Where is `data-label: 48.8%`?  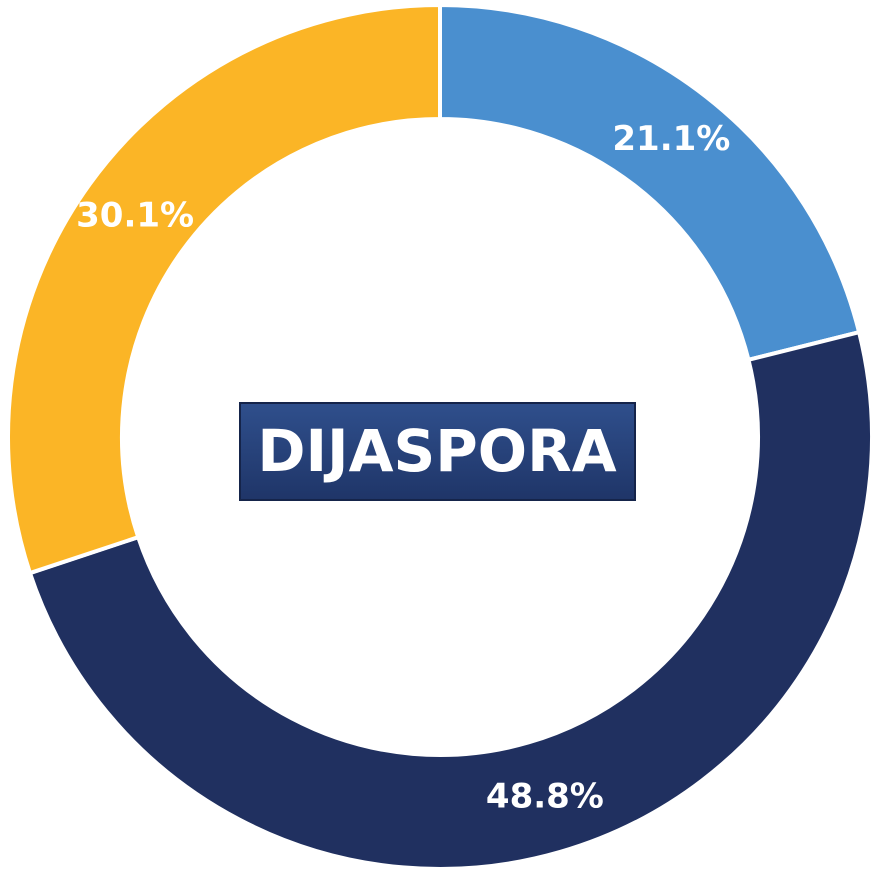 data-label: 48.8% is located at coordinates (545, 797).